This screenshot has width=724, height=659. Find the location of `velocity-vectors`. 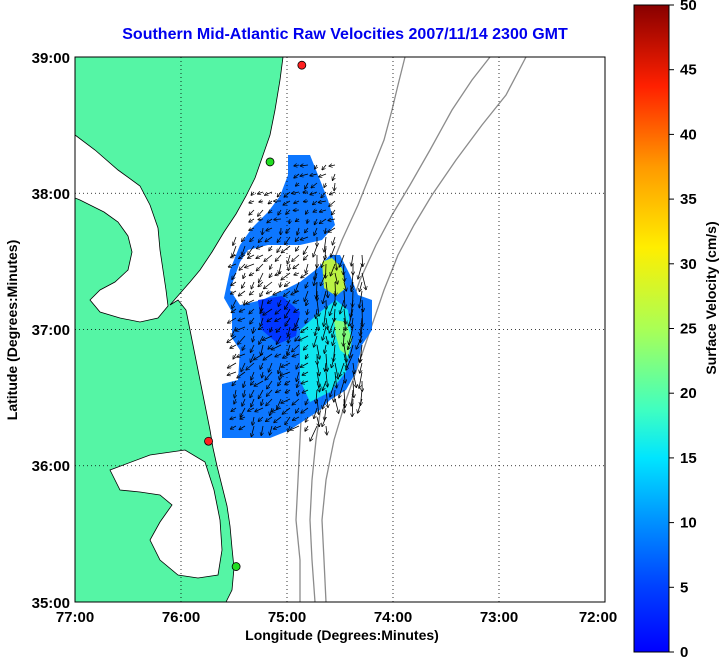

velocity-vectors is located at coordinates (296, 303).